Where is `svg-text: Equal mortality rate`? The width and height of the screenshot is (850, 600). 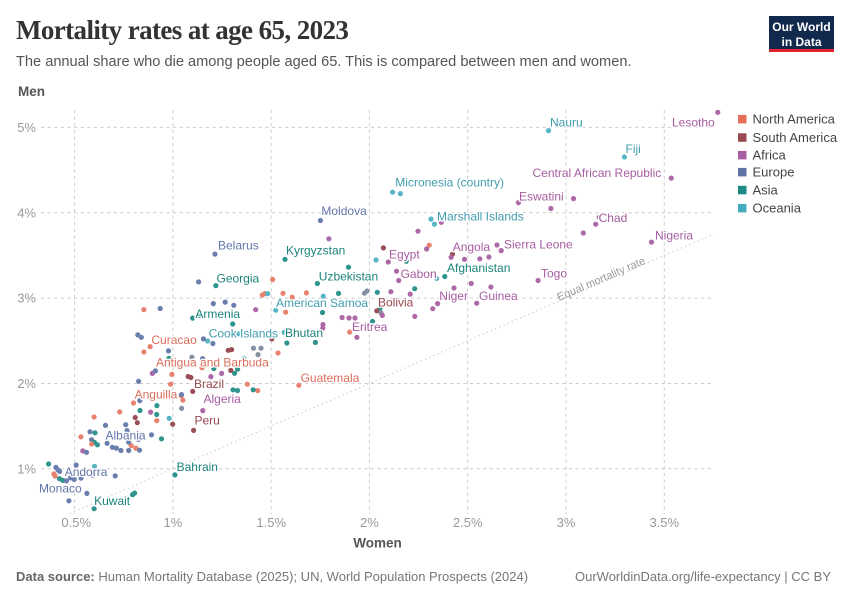 svg-text: Equal mortality rate is located at coordinates (601, 279).